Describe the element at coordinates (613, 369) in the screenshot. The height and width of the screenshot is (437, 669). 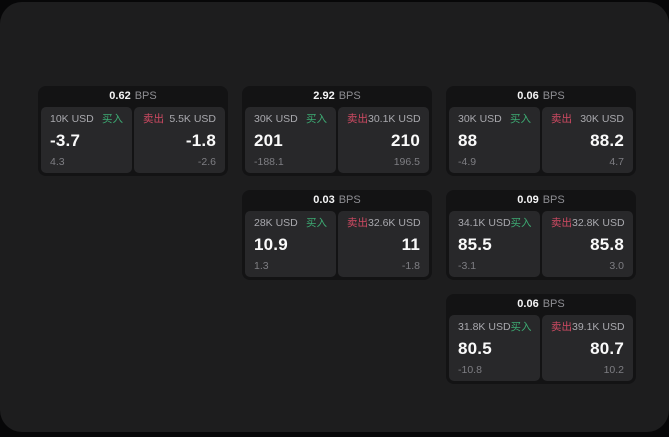
I see `sell-sub-value: 10.2` at that location.